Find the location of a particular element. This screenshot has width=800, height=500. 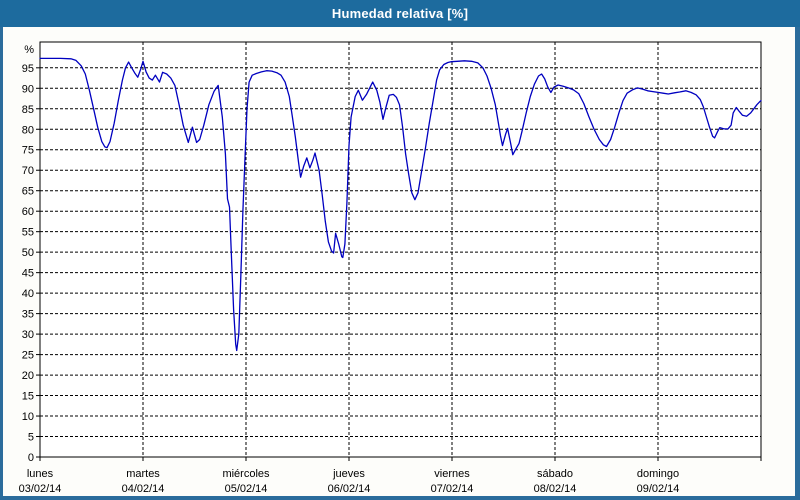

y-tick-label: 75 is located at coordinates (28, 151).